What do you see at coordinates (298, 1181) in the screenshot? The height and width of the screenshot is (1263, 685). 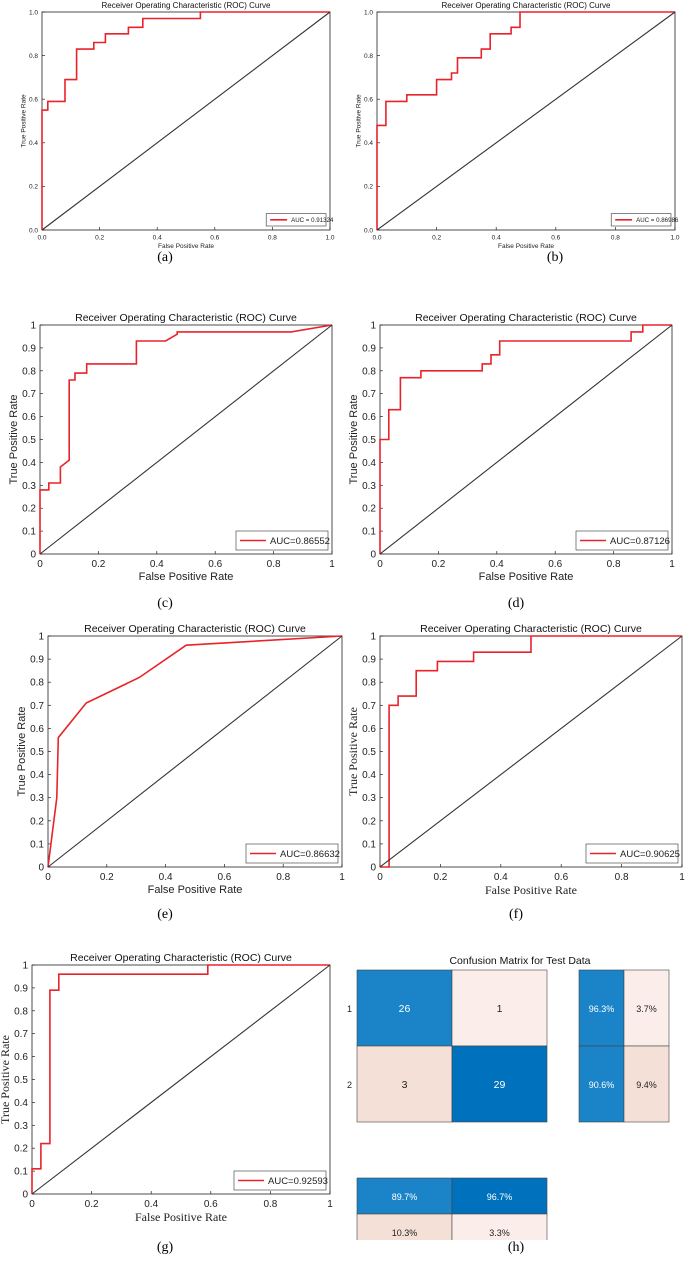 I see `legend-label: AUC=0.92593` at bounding box center [298, 1181].